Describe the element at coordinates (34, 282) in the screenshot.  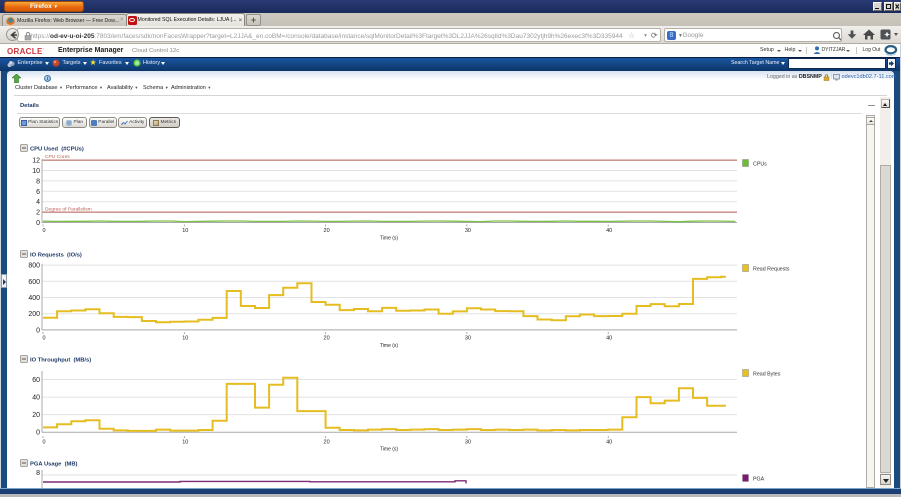
I see `svg-text: 600` at that location.